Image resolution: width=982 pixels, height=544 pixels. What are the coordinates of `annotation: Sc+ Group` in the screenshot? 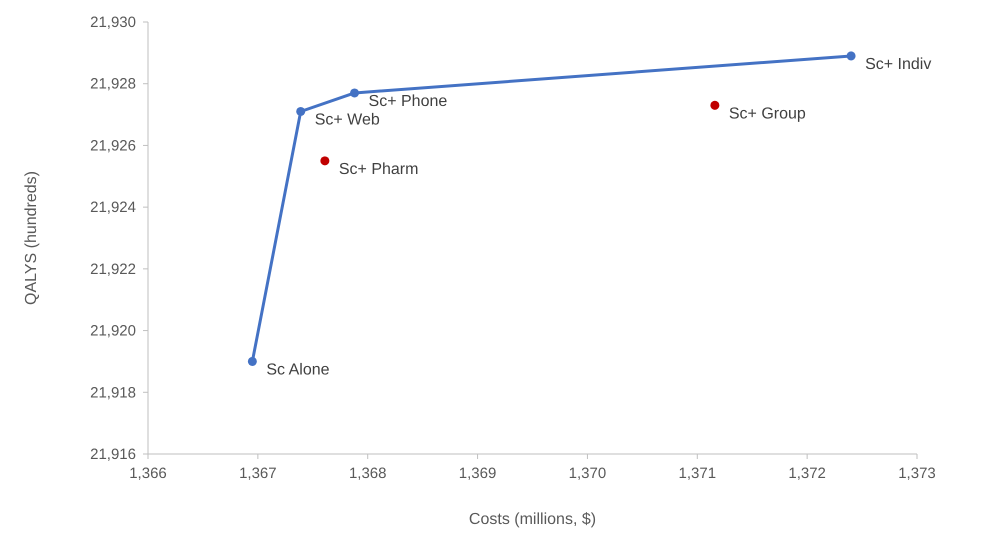 It's located at (767, 113).